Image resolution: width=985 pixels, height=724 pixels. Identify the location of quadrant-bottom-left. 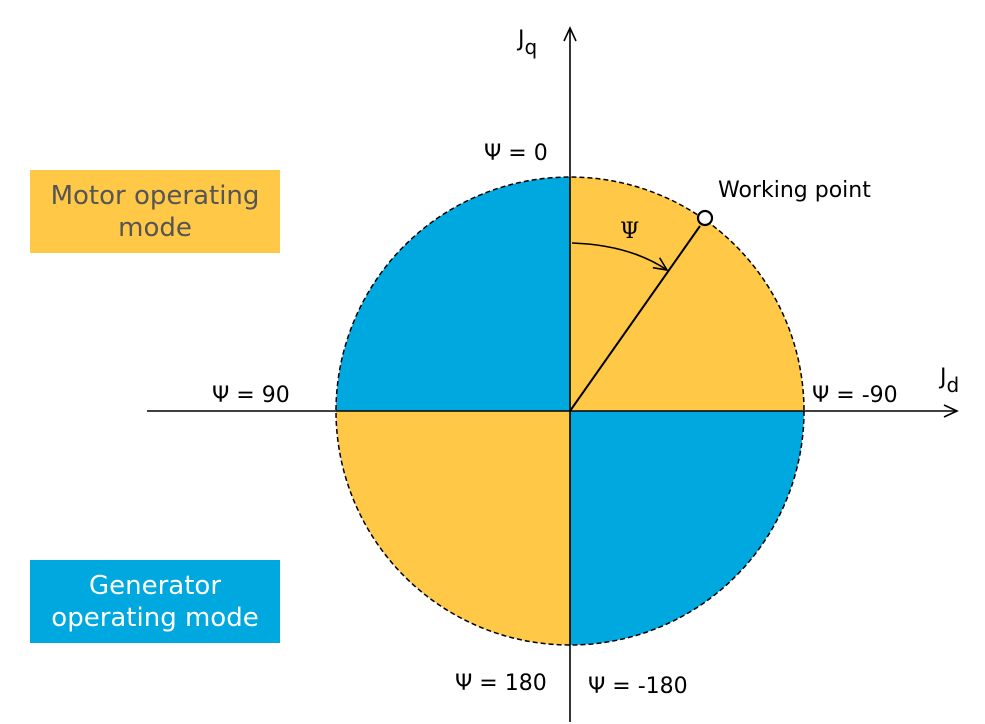
(453, 528).